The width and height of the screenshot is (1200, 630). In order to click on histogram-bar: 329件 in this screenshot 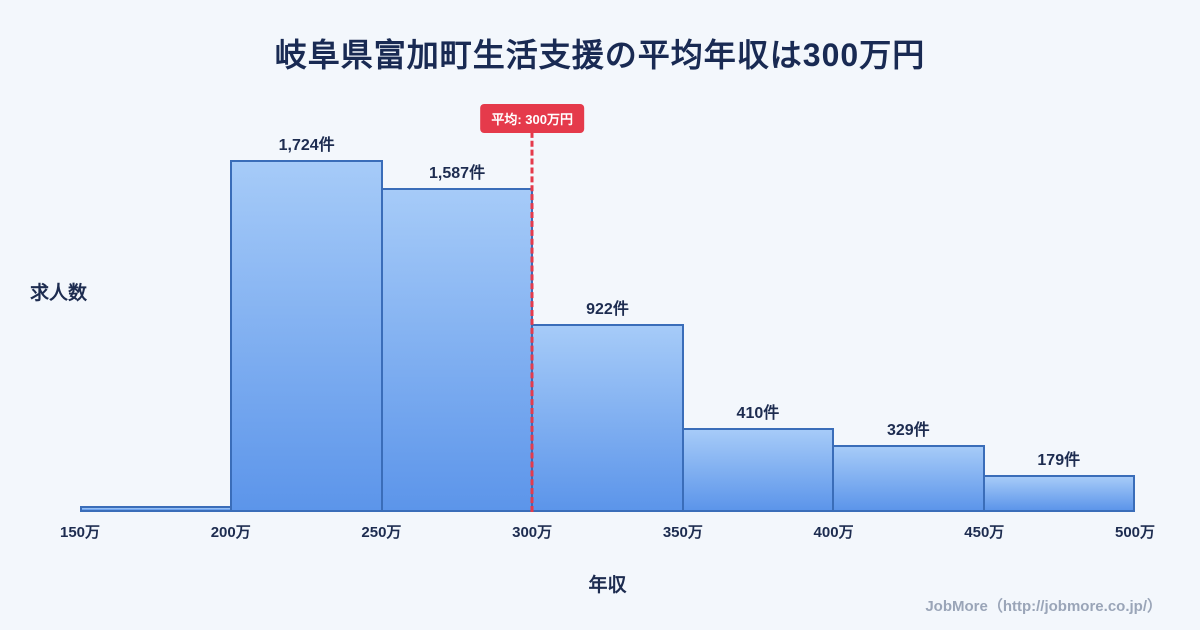, I will do `click(908, 467)`.